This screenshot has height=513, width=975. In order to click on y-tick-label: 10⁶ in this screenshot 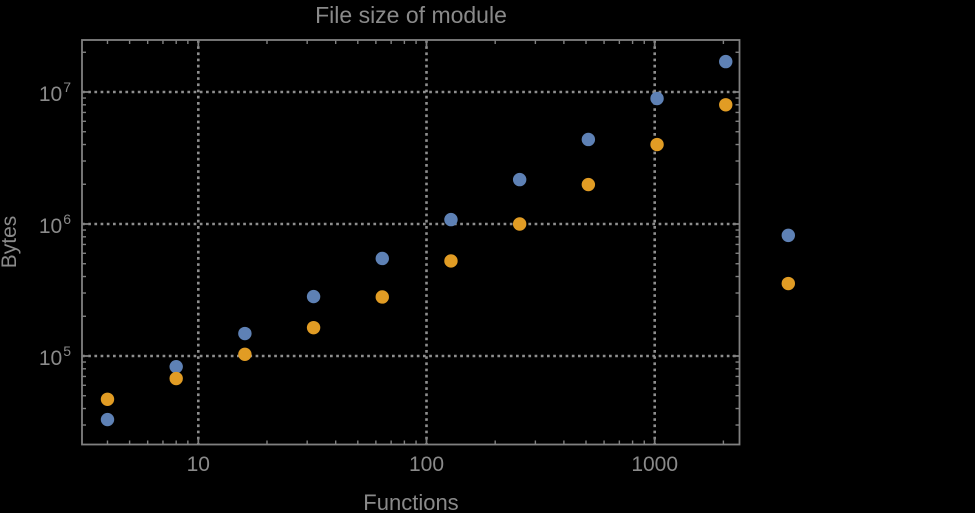, I will do `click(54, 223)`.